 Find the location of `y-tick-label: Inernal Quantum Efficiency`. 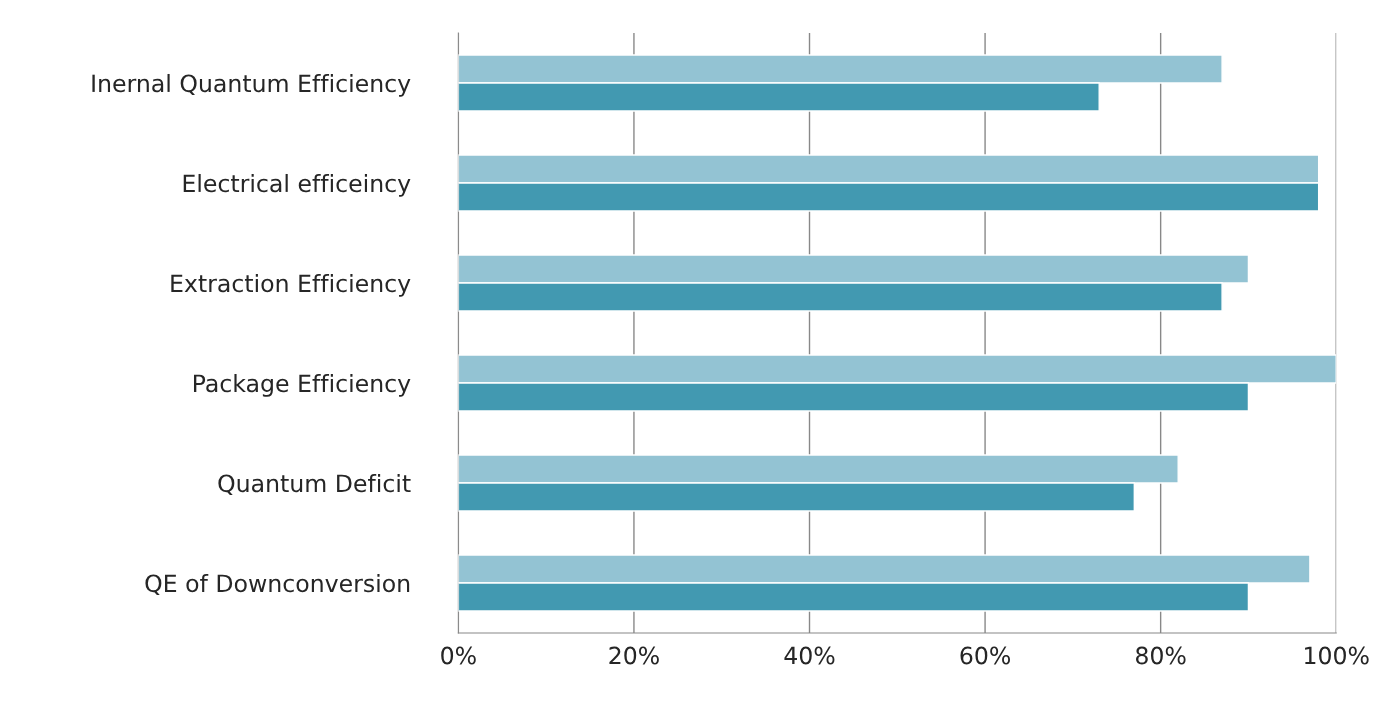

y-tick-label: Inernal Quantum Efficiency is located at coordinates (251, 85).